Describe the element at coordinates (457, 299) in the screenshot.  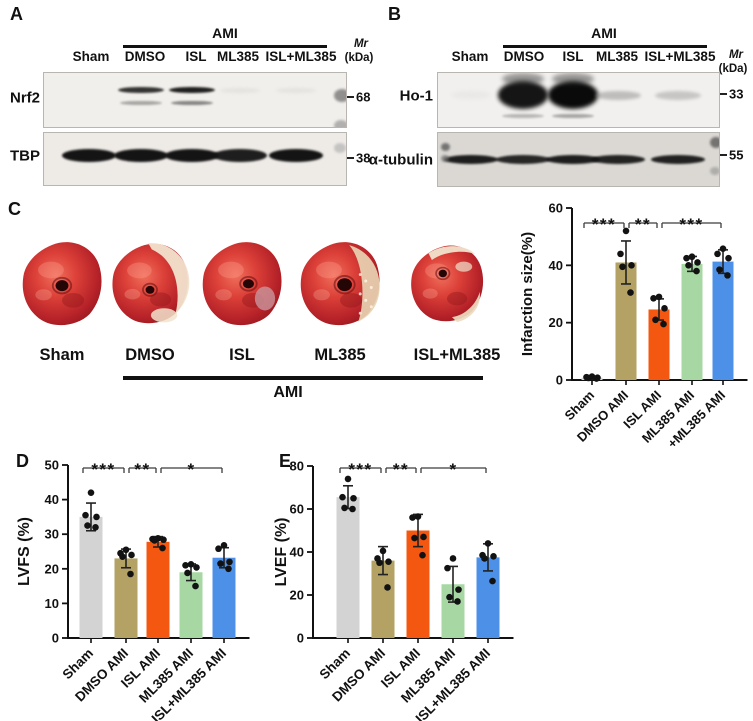
I see `heart-shadow` at that location.